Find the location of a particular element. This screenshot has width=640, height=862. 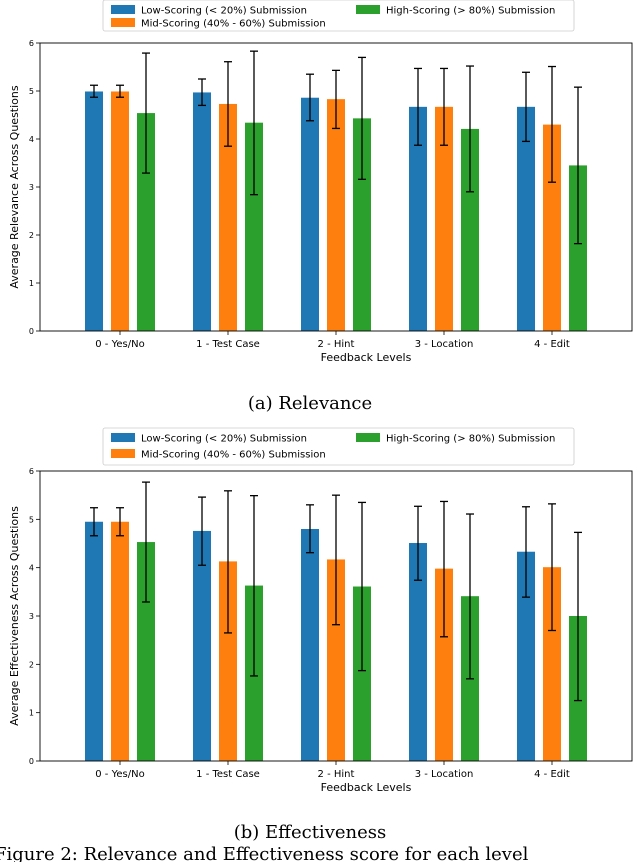

y-axis-label: Average Effectiveness Across Questions is located at coordinates (14, 616).